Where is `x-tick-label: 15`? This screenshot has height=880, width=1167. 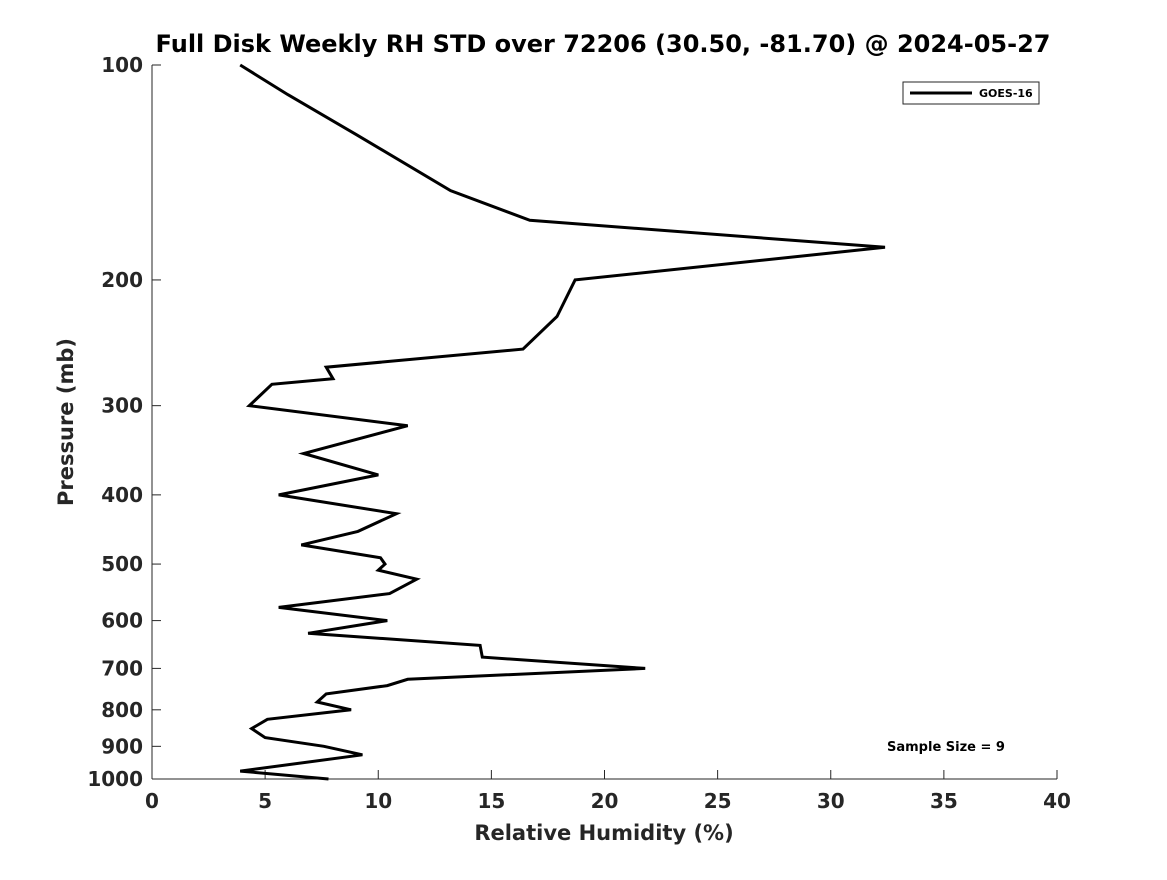
x-tick-label: 15 is located at coordinates (491, 801).